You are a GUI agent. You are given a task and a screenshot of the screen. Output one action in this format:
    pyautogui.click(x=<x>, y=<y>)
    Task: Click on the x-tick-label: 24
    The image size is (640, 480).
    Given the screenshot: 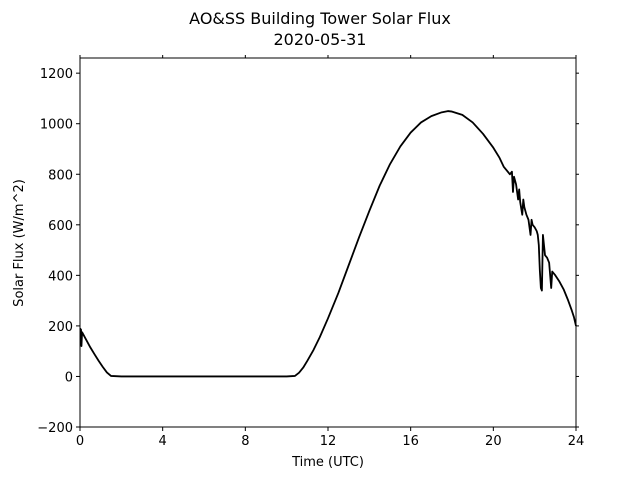 What is the action you would take?
    pyautogui.click(x=576, y=441)
    